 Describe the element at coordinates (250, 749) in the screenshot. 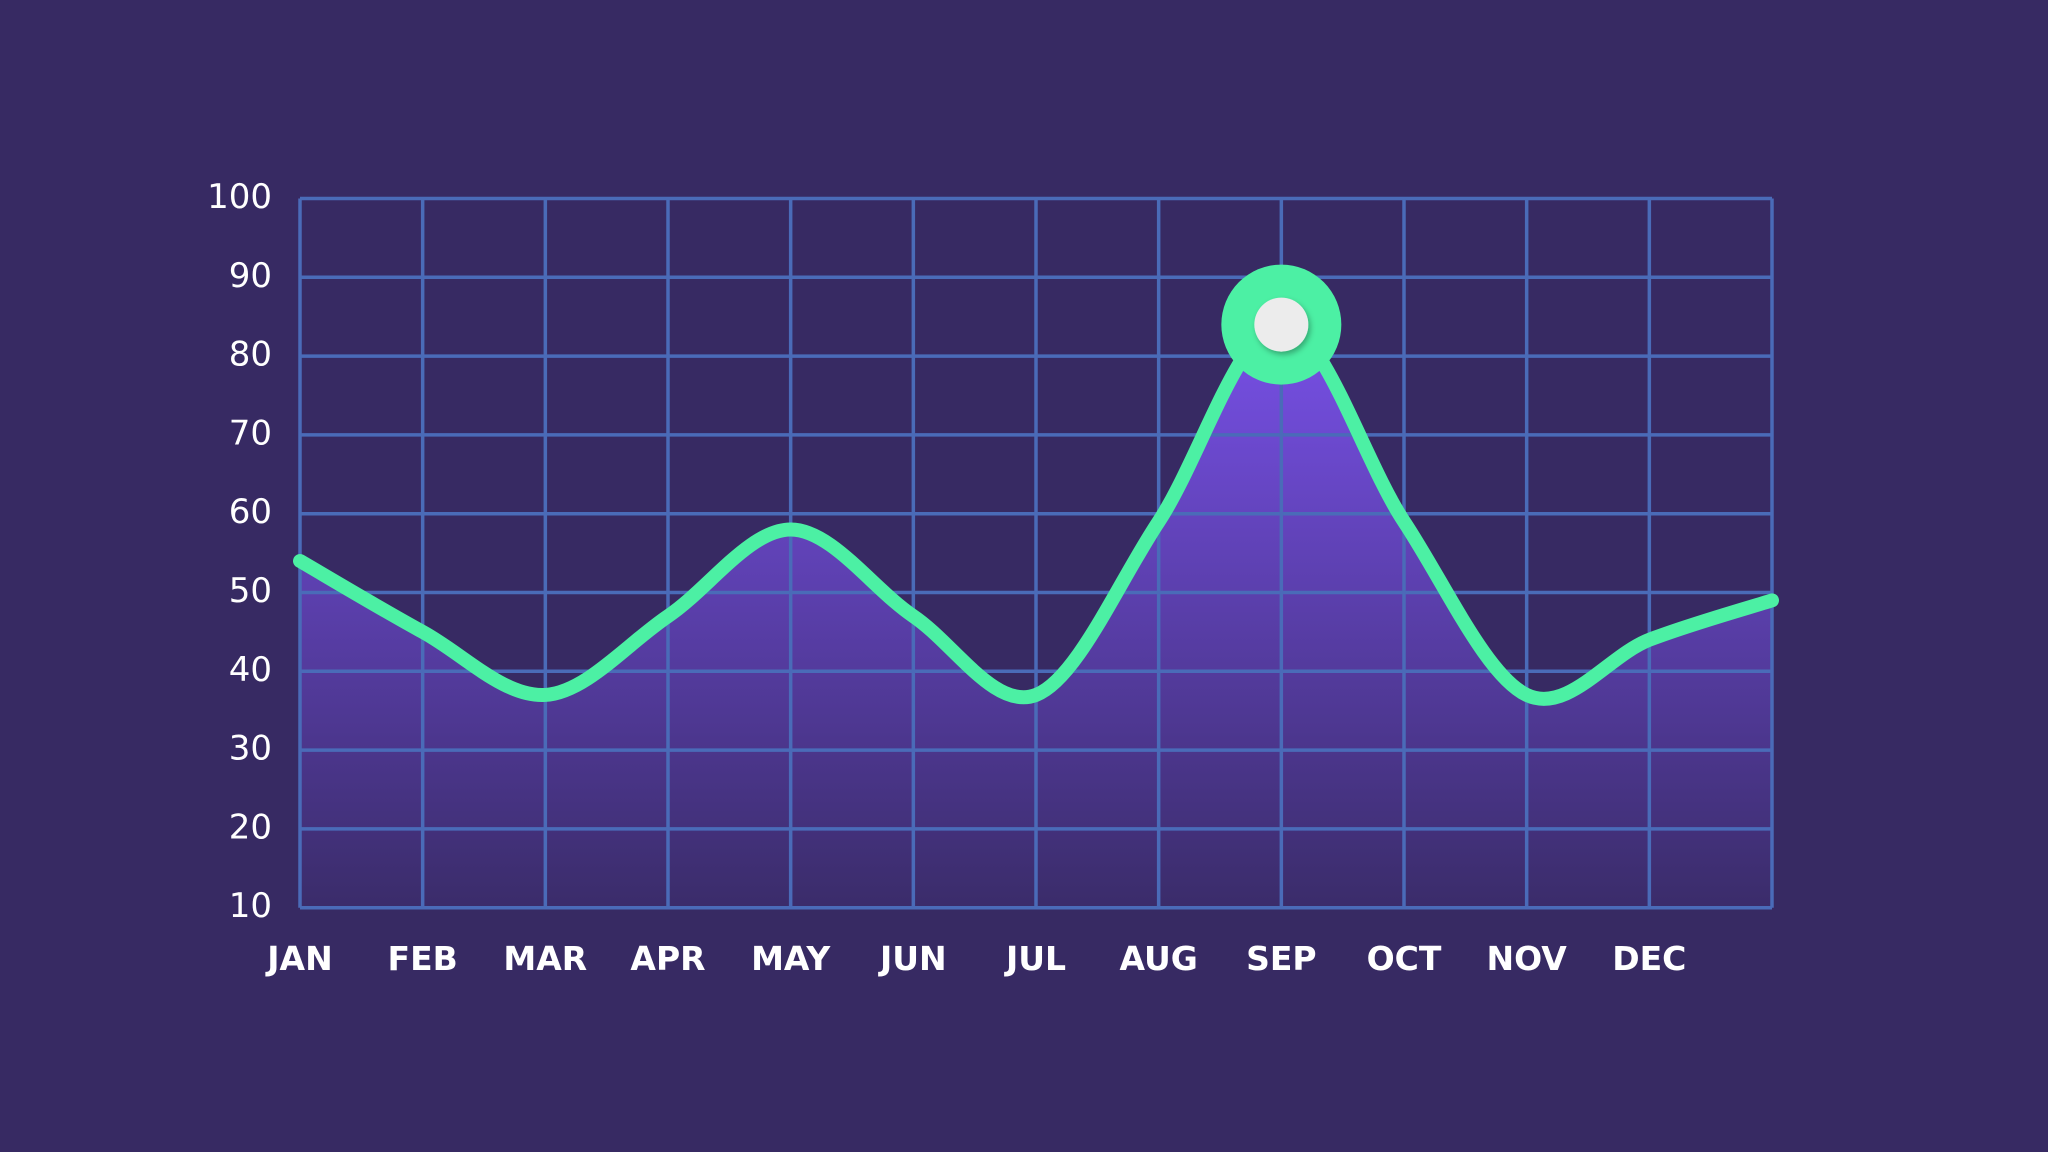

I see `y-tick-label: 30` at that location.